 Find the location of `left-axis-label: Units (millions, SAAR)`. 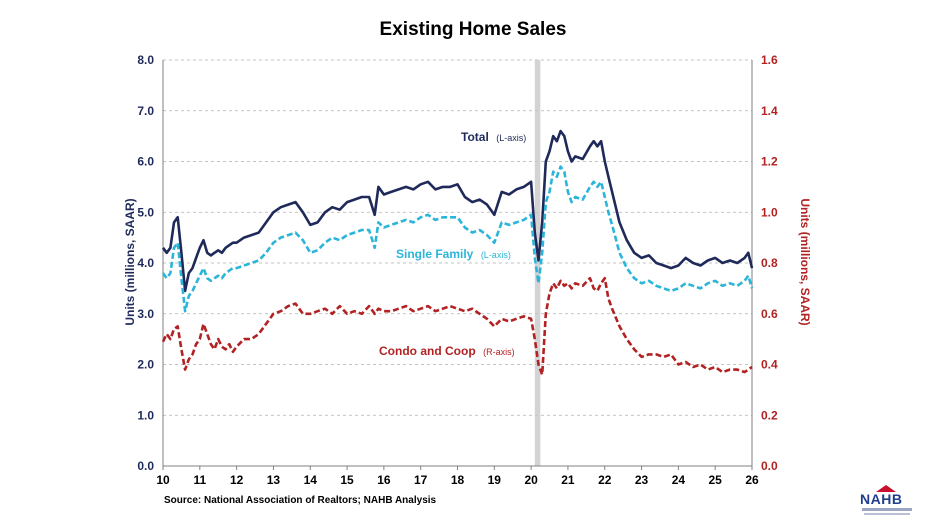

left-axis-label: Units (millions, SAAR) is located at coordinates (130, 261).